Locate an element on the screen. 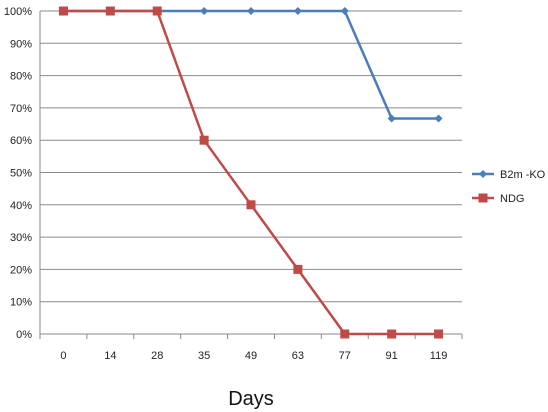 The image size is (548, 412). x-tick-label: 14 is located at coordinates (110, 356).